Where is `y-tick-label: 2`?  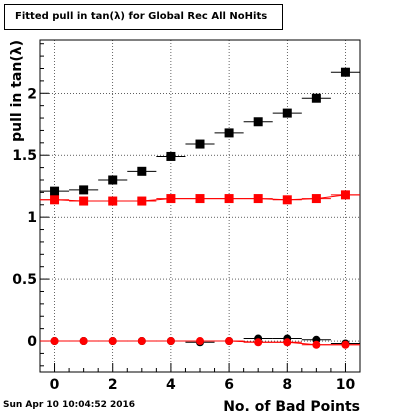
y-tick-label: 2 is located at coordinates (32, 94).